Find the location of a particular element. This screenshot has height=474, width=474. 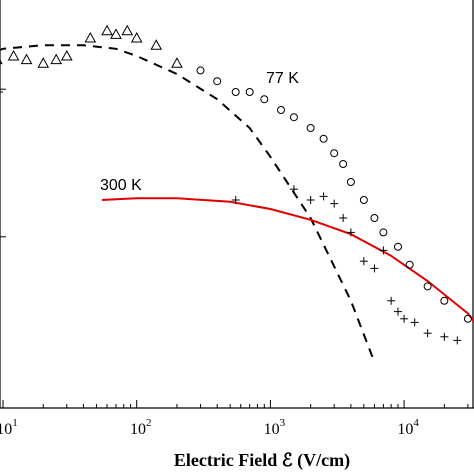

x-axis-label: Electric Field ℰ (V/cm) is located at coordinates (262, 460).